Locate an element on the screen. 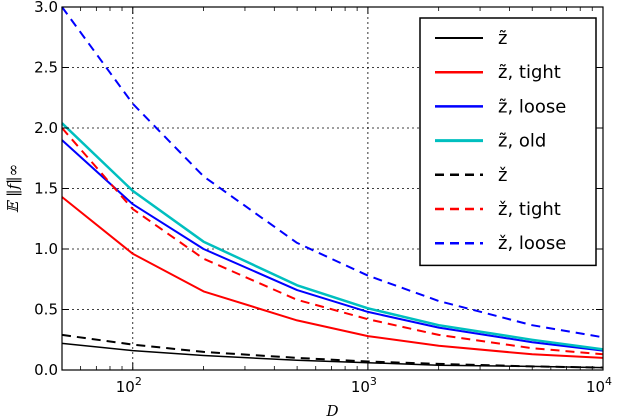  legend-label: ž, tight is located at coordinates (529, 209).